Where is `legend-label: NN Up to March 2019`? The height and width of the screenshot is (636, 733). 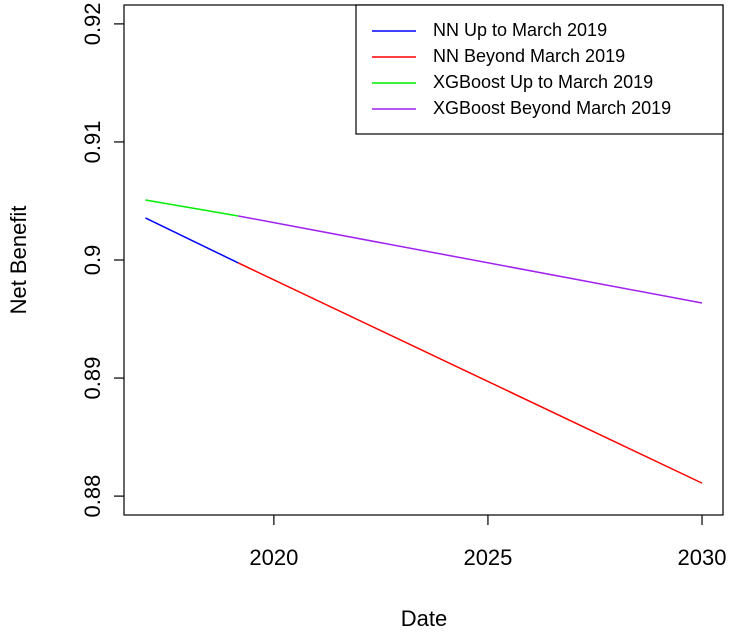 legend-label: NN Up to March 2019 is located at coordinates (520, 30).